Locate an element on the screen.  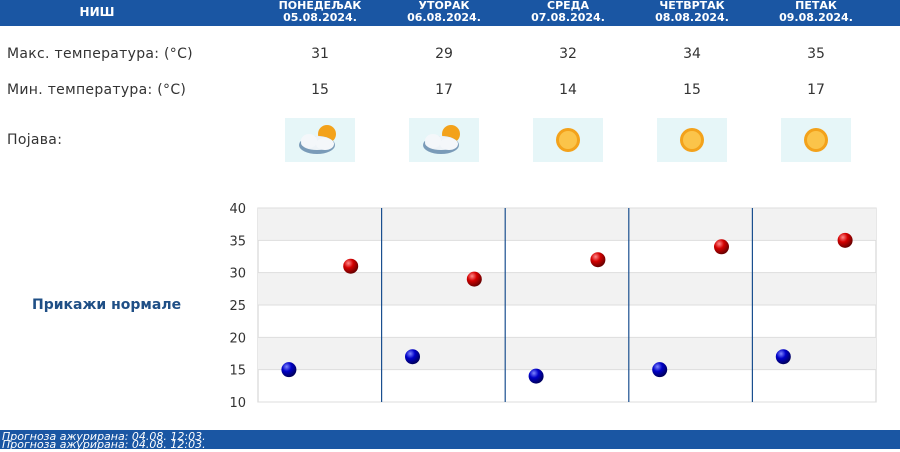
day-date: 08.08.2024. is located at coordinates (692, 17).